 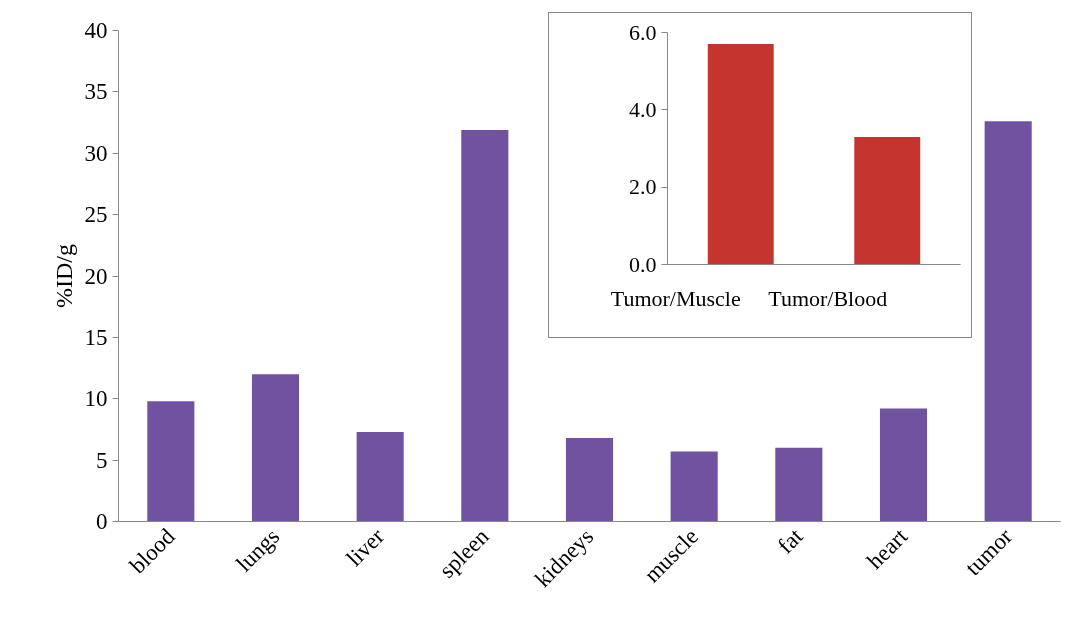 I want to click on y-tick-label: 10, so click(x=96, y=399).